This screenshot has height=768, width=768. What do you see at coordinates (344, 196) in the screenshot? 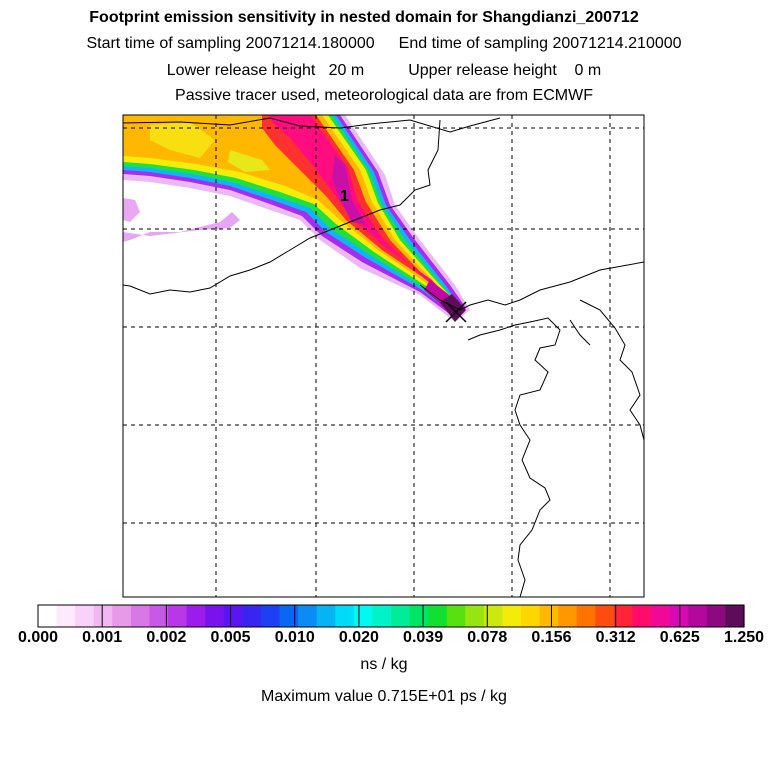
I see `release-label: 1` at bounding box center [344, 196].